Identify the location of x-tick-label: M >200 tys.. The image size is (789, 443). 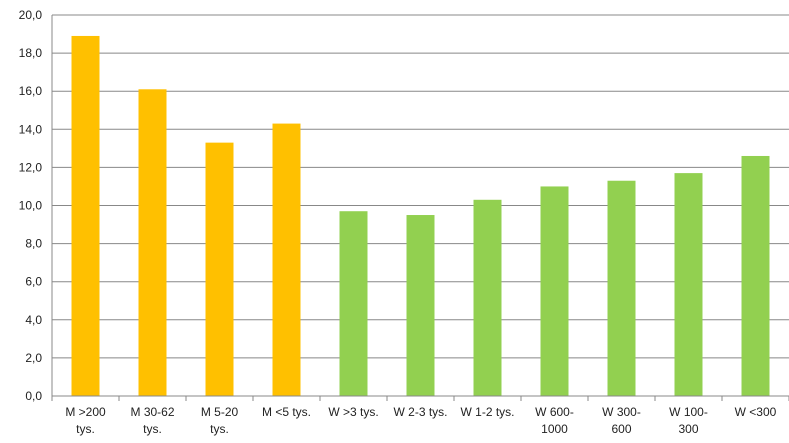
(85, 420).